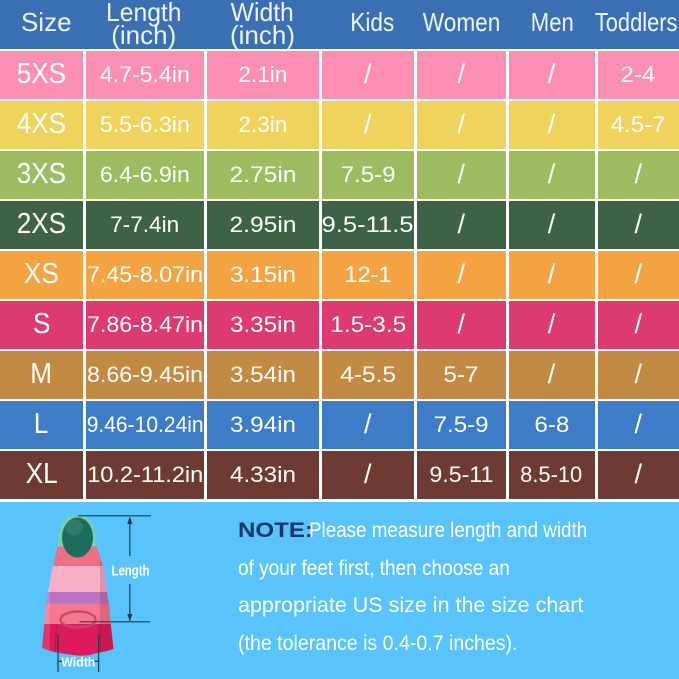 The height and width of the screenshot is (679, 679). What do you see at coordinates (131, 572) in the screenshot?
I see `svg-text: Length` at bounding box center [131, 572].